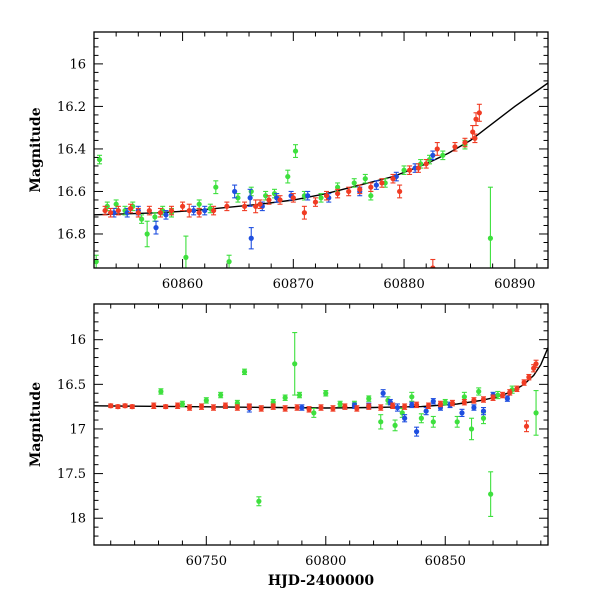 The width and height of the screenshot is (600, 604). I want to click on red-series, so click(323, 396).